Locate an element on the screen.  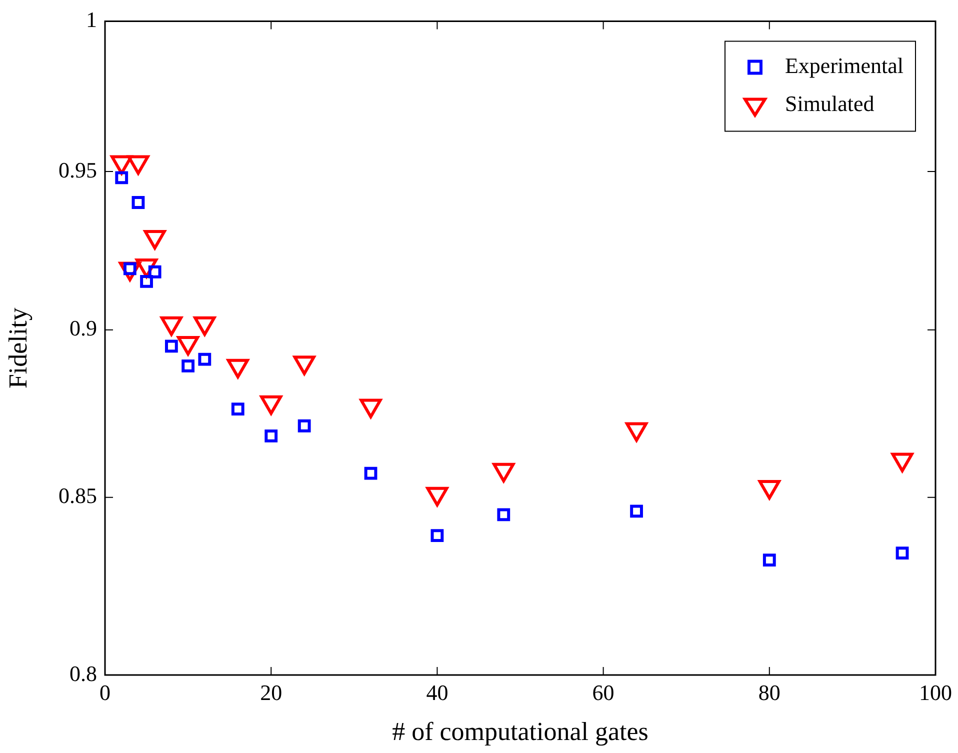
x-tick-label: 60 is located at coordinates (603, 692).